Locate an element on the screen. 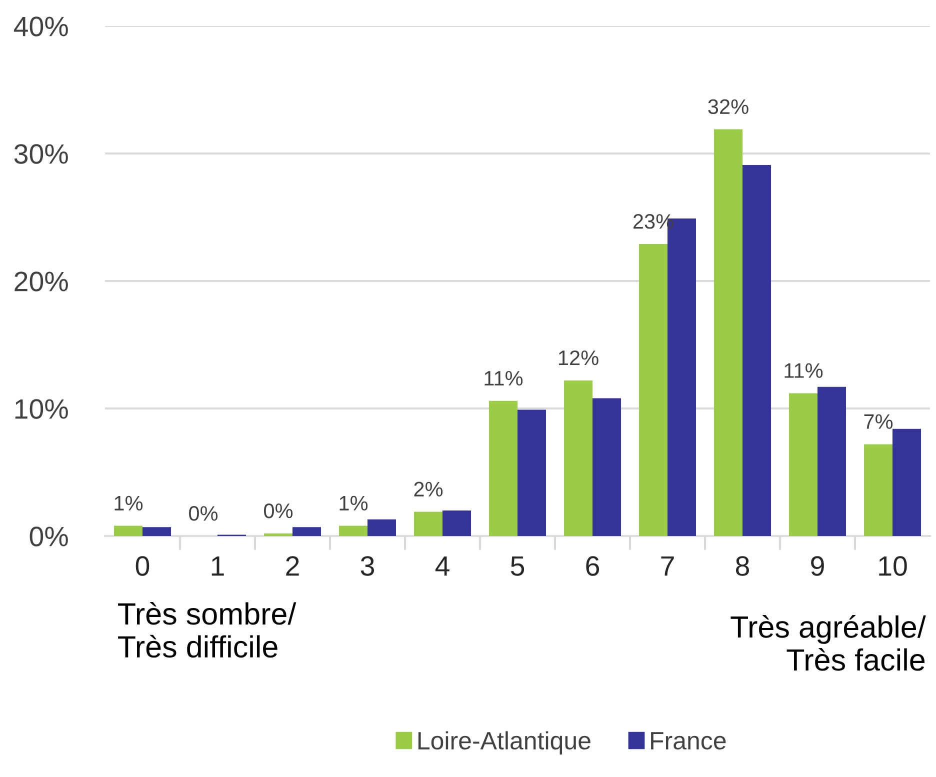 The width and height of the screenshot is (936, 777). data-label: 2% is located at coordinates (428, 489).